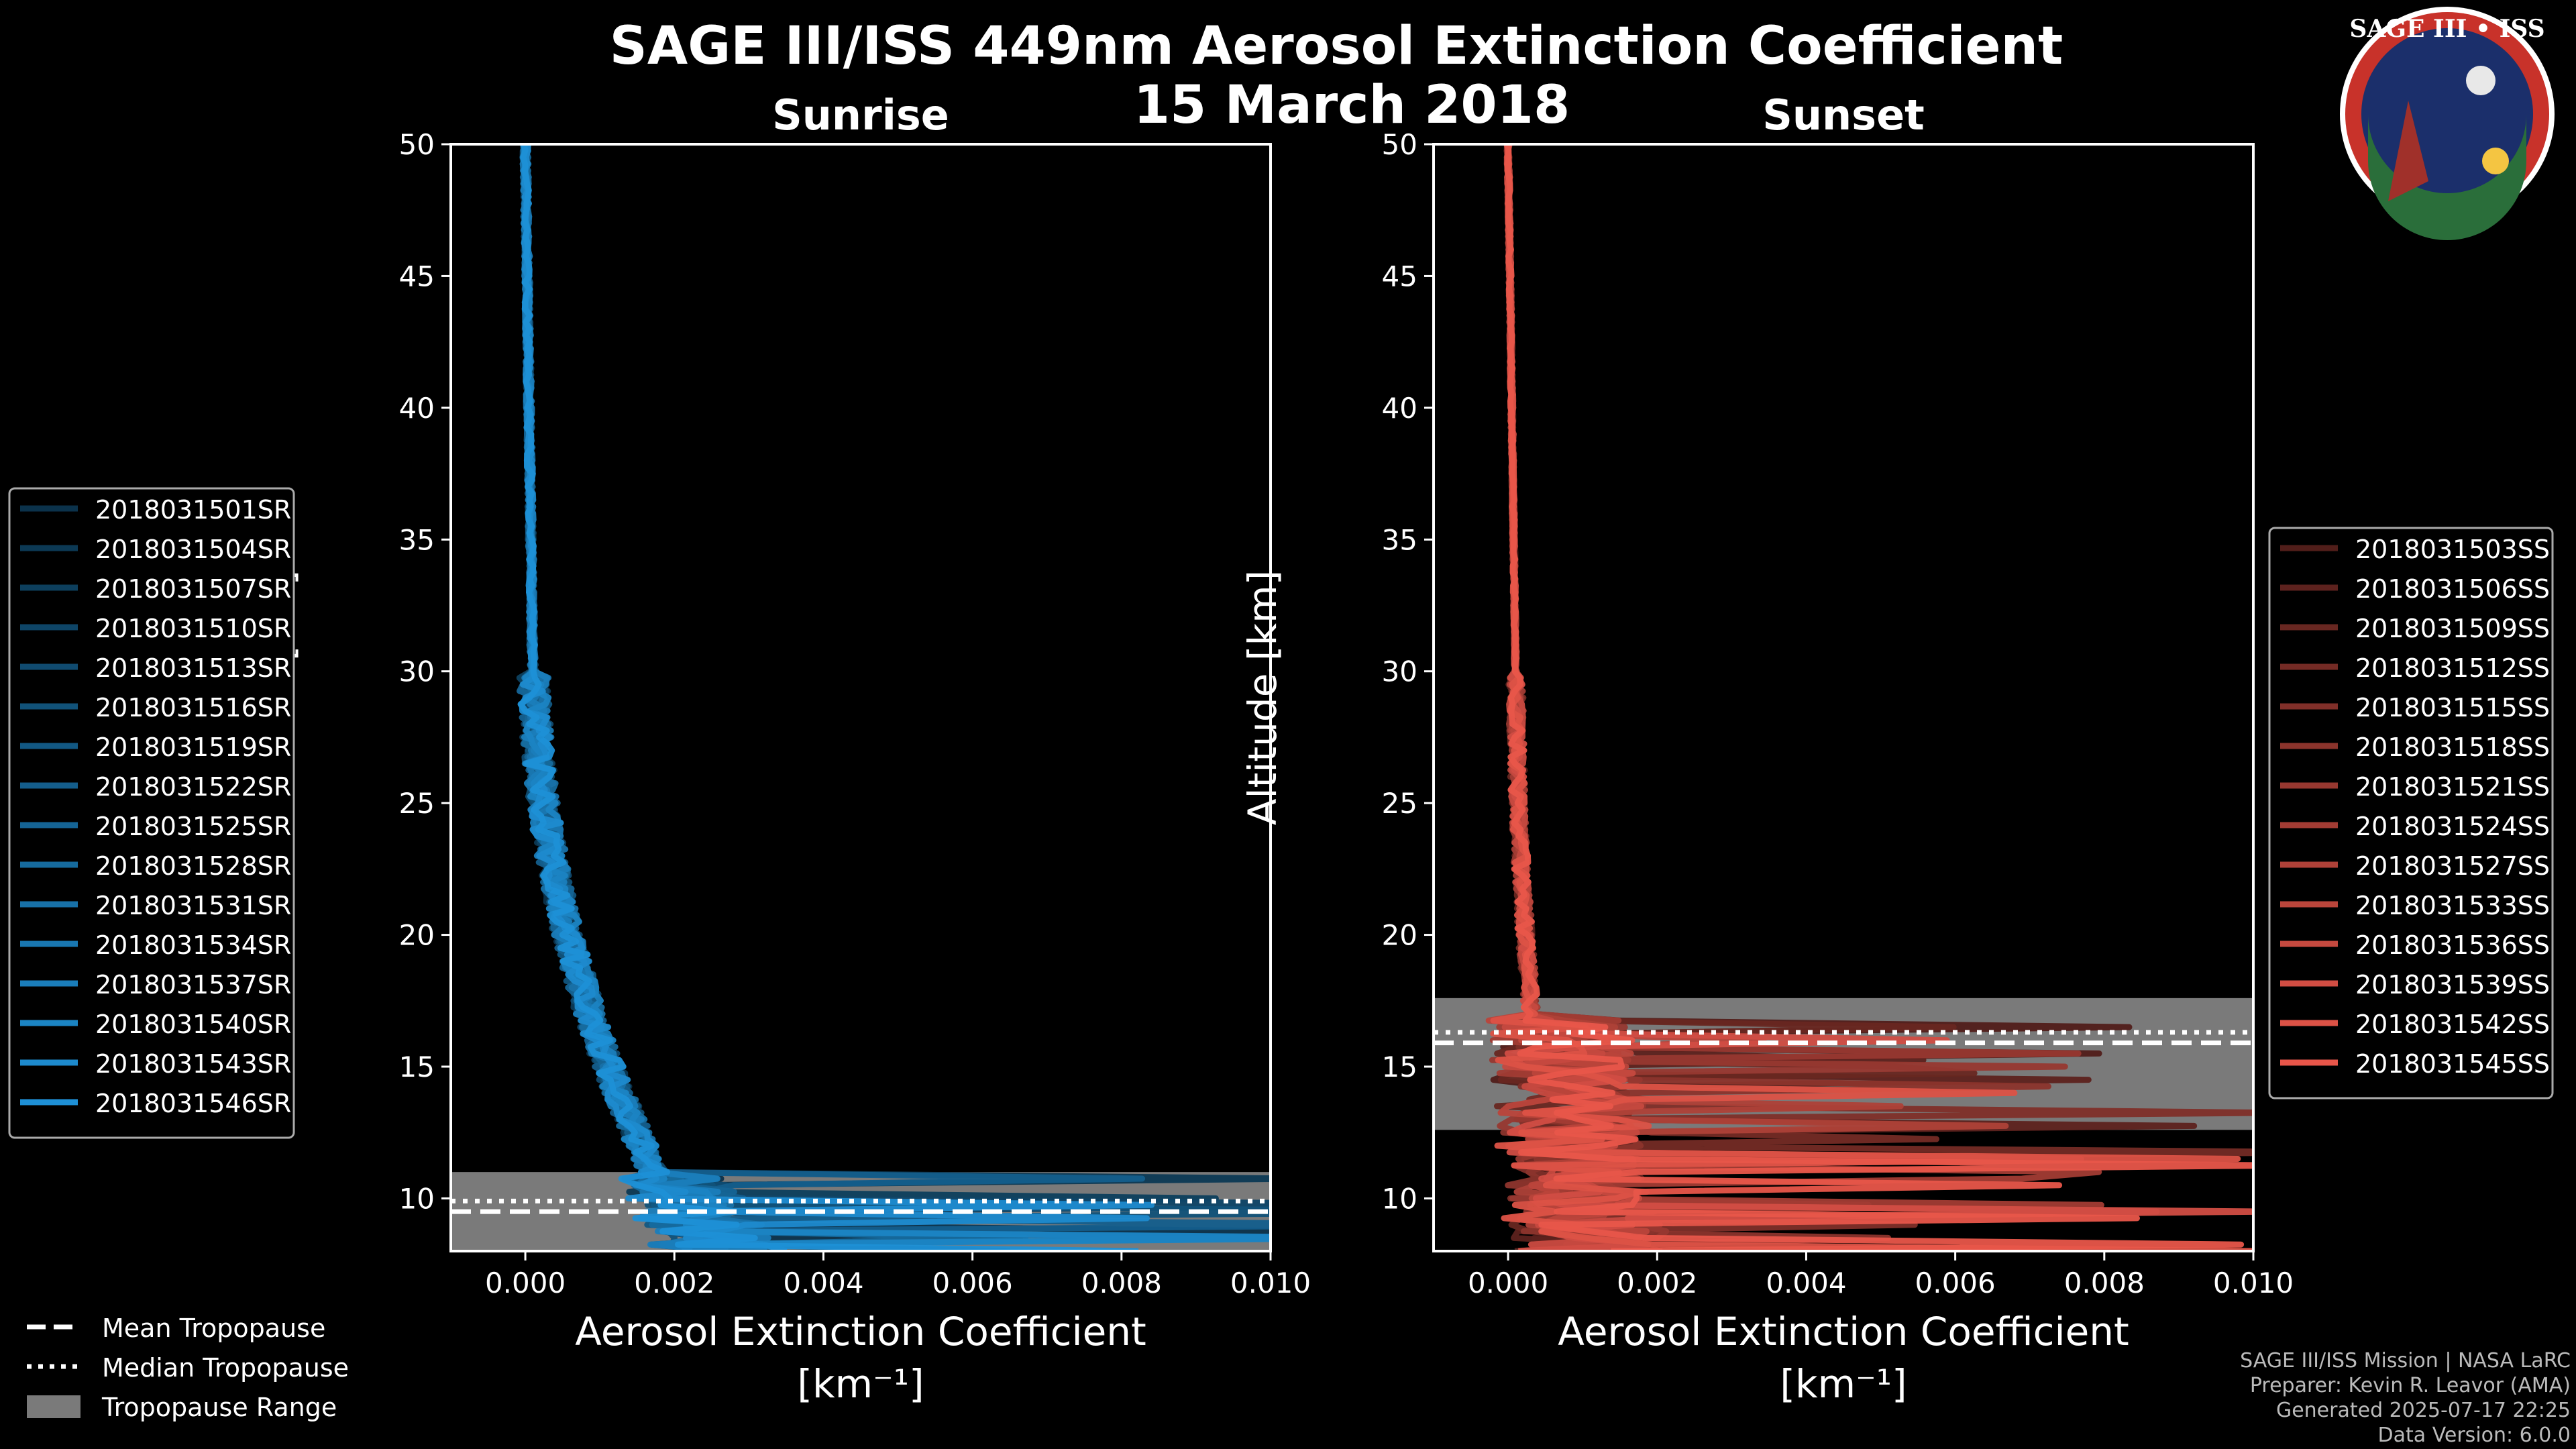 The height and width of the screenshot is (1449, 2576). I want to click on sunset-legend-label-2018031527SS: 2018031527SS, so click(2452, 866).